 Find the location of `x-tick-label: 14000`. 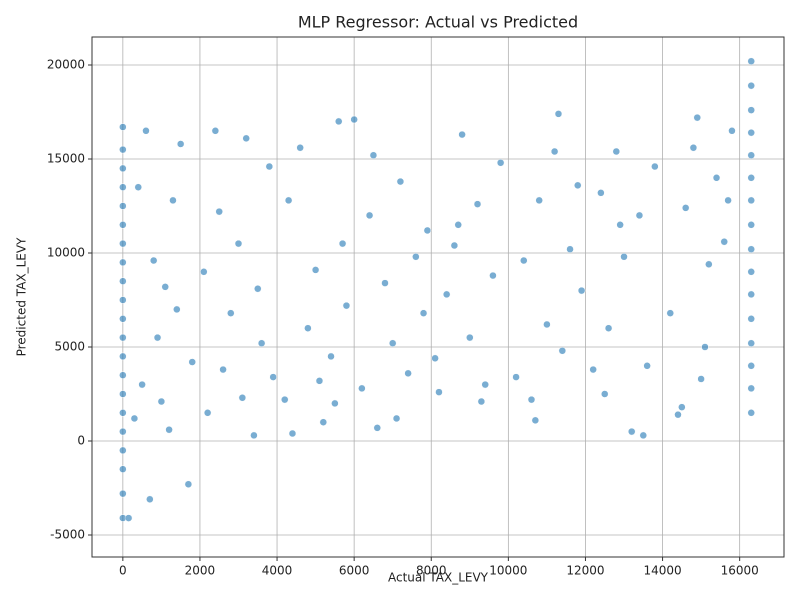

x-tick-label: 14000 is located at coordinates (662, 571).